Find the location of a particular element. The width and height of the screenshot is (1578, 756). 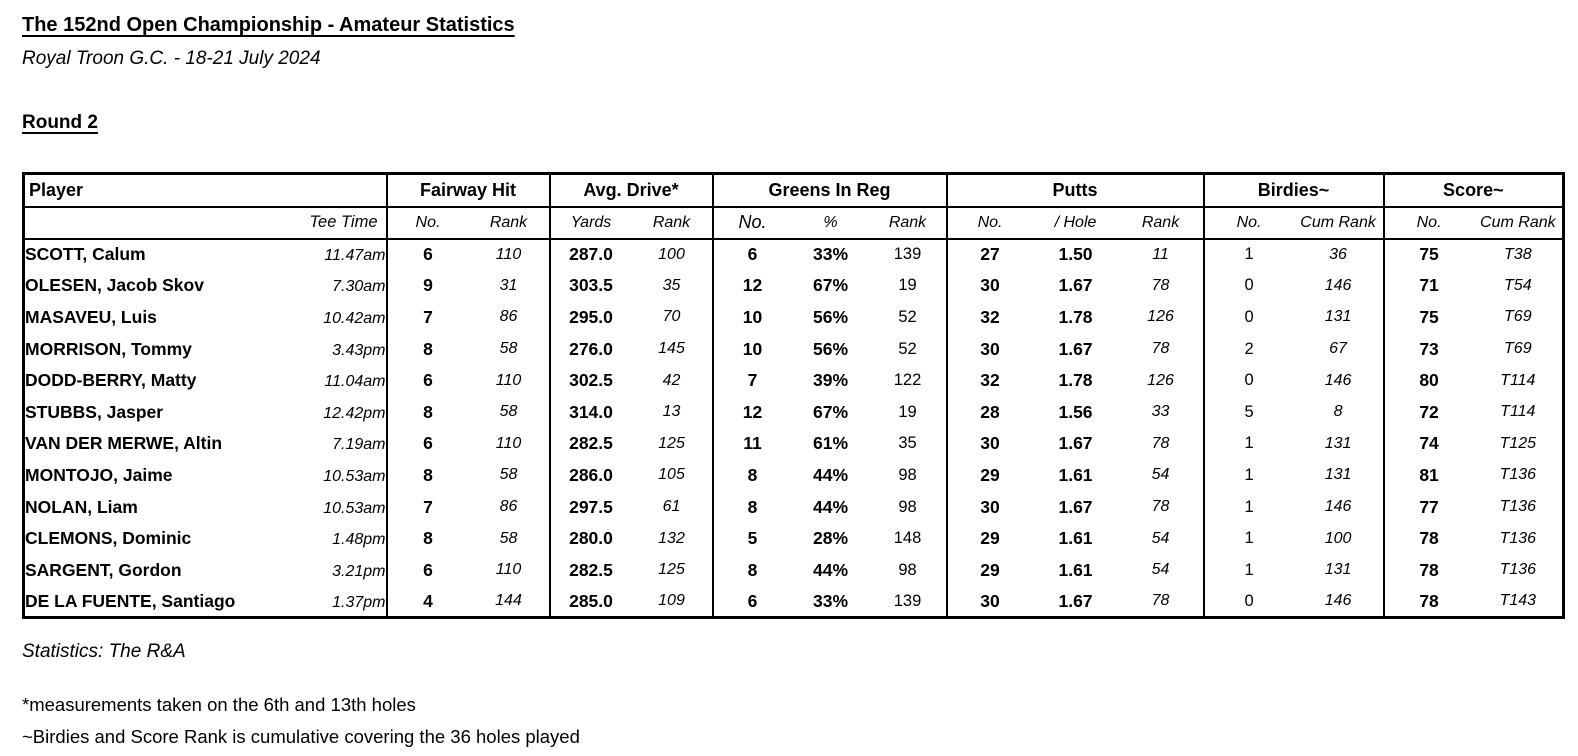

tee-time: 1.37pm is located at coordinates (359, 602).